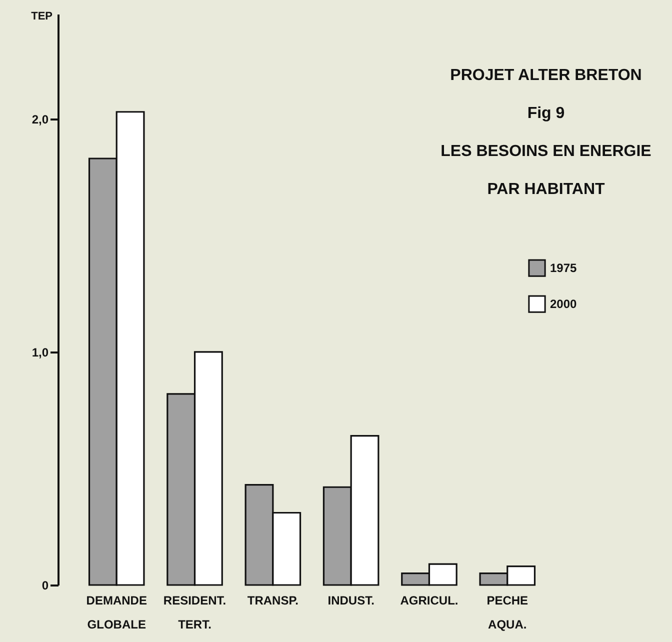 The width and height of the screenshot is (672, 642). I want to click on y-axis-title: TEP, so click(41, 16).